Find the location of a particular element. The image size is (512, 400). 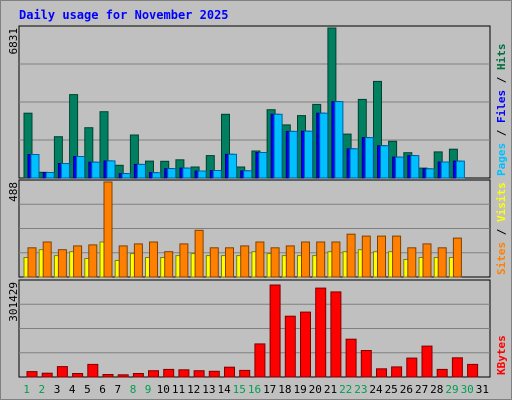

bar-kbytes-day-19: KBytes 19: 206000 is located at coordinates (305, 344).